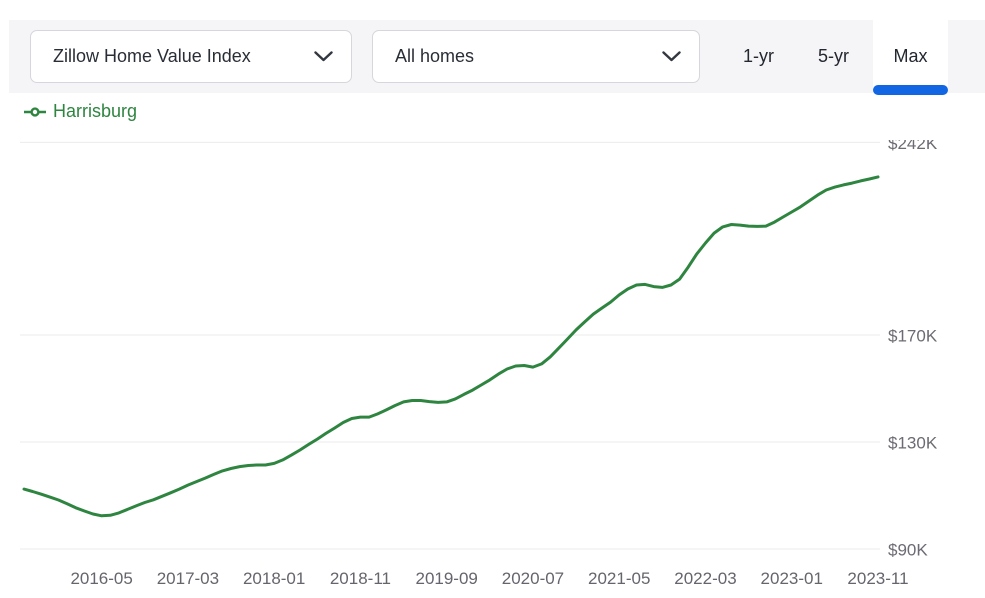 The image size is (985, 598). Describe the element at coordinates (101, 578) in the screenshot. I see `x-axis-tick-label: 2016-05` at that location.